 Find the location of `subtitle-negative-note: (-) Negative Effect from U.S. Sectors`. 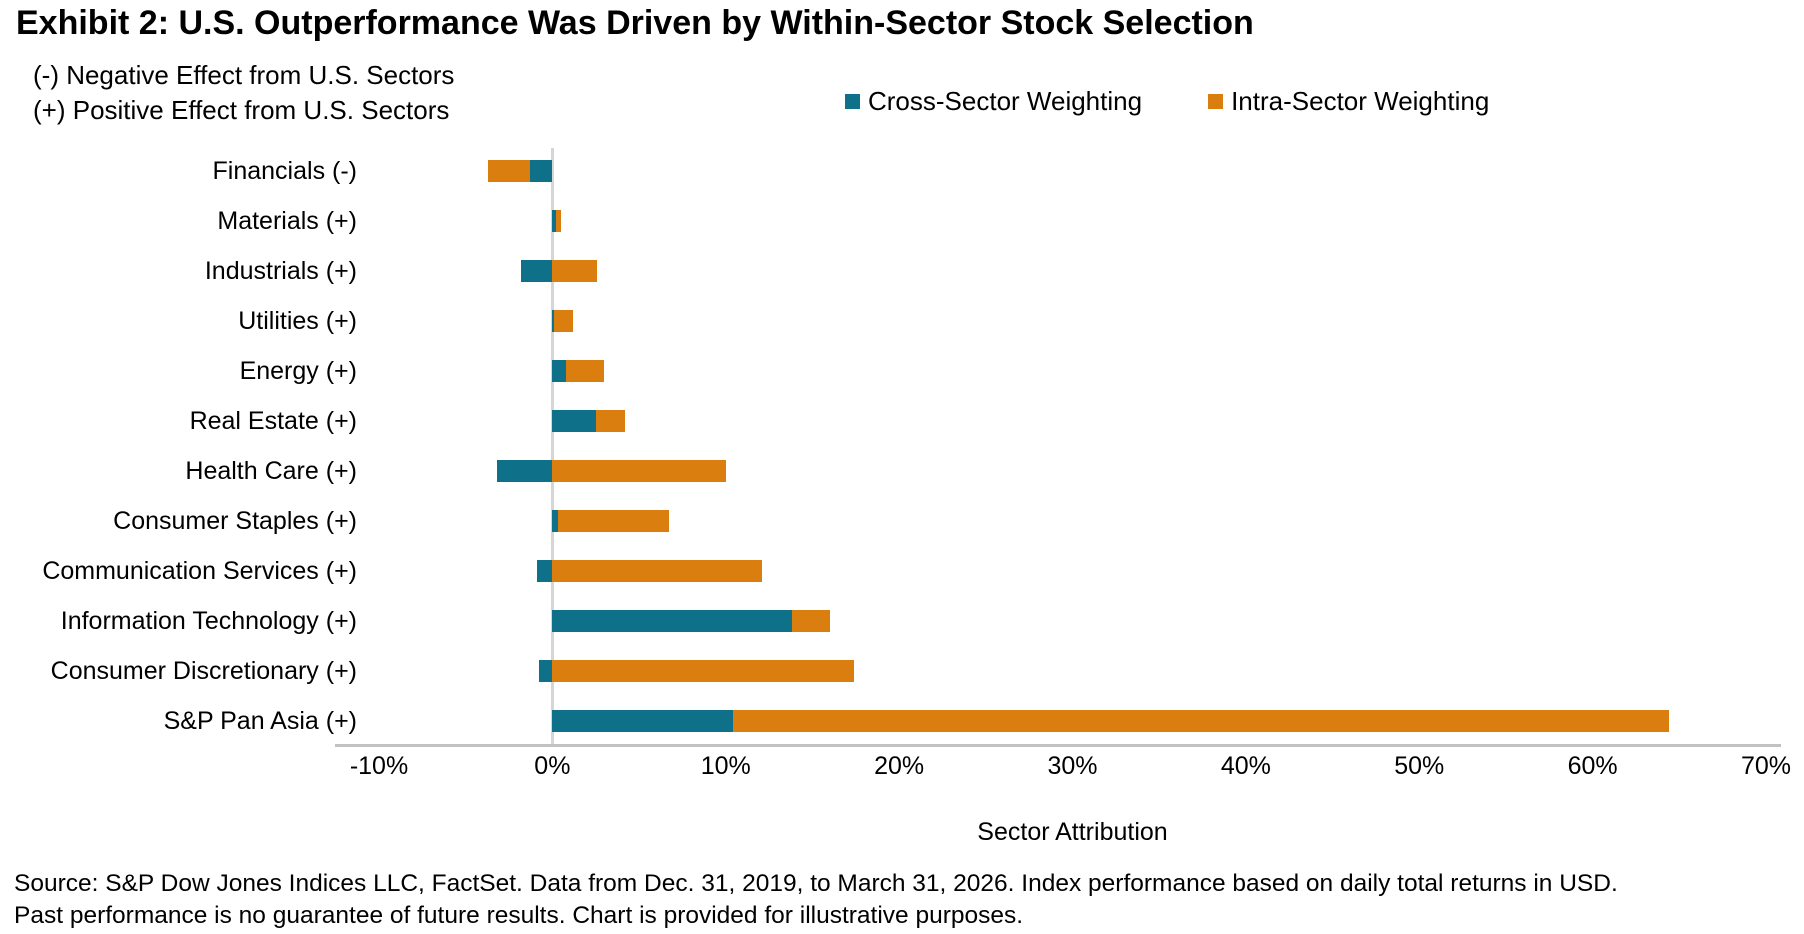

subtitle-negative-note: (-) Negative Effect from U.S. Sectors is located at coordinates (244, 75).